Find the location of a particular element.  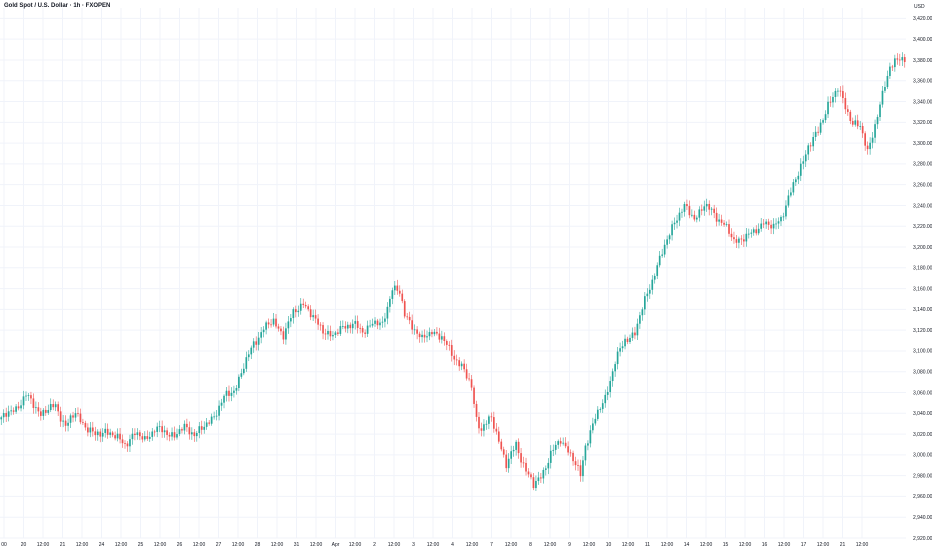

y-tick-label: 3,100.00 is located at coordinates (922, 352).